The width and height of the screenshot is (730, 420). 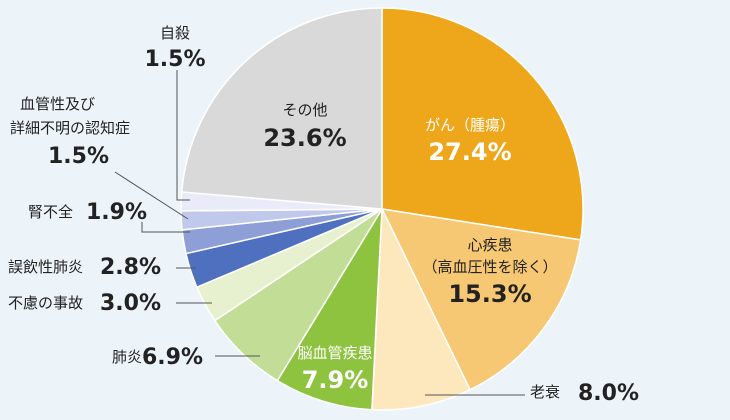 I want to click on label-gan-value: 27.4%, so click(x=469, y=152).